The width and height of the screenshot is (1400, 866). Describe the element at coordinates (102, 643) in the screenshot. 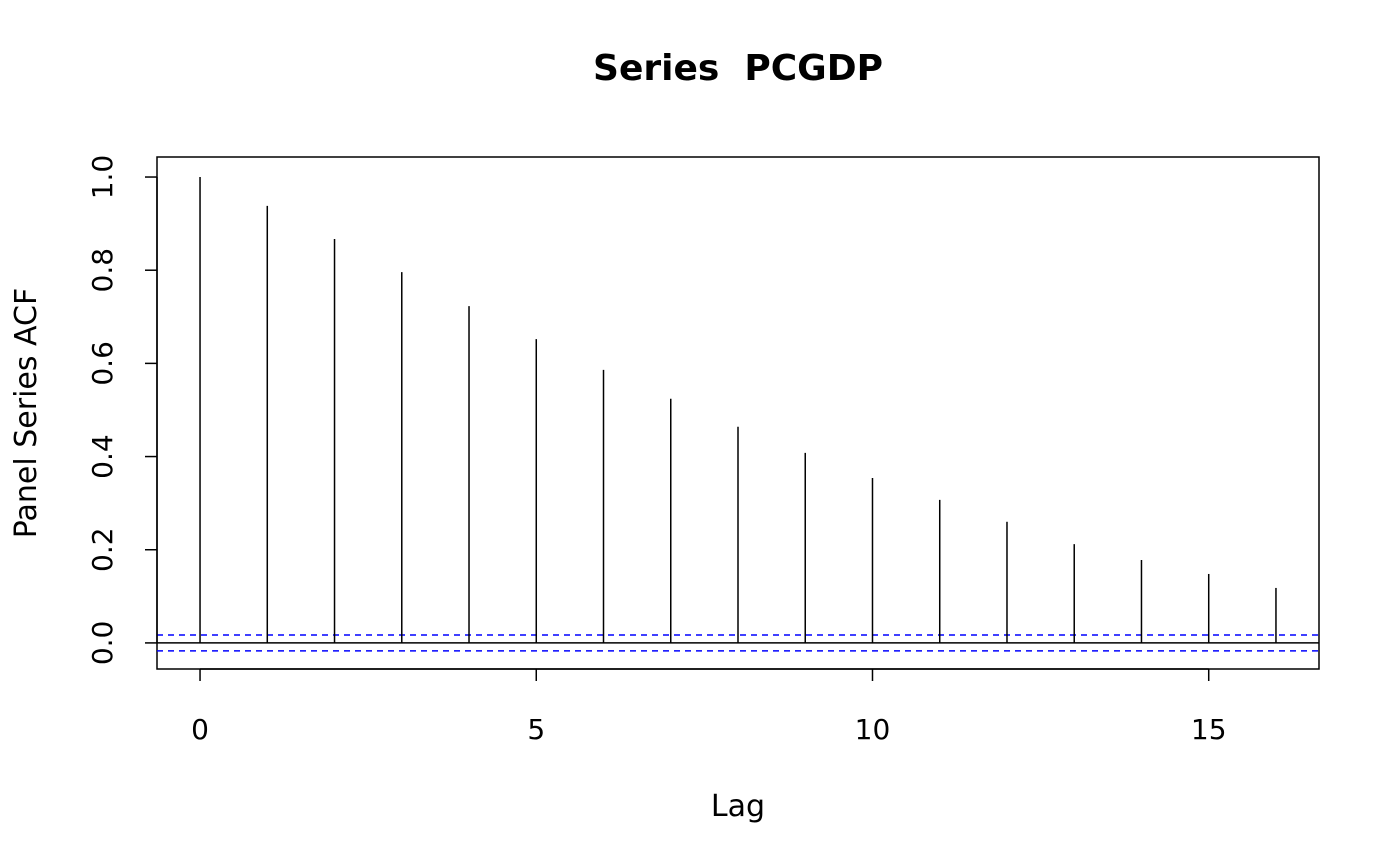

I see `y-tick-label: 0.0` at that location.